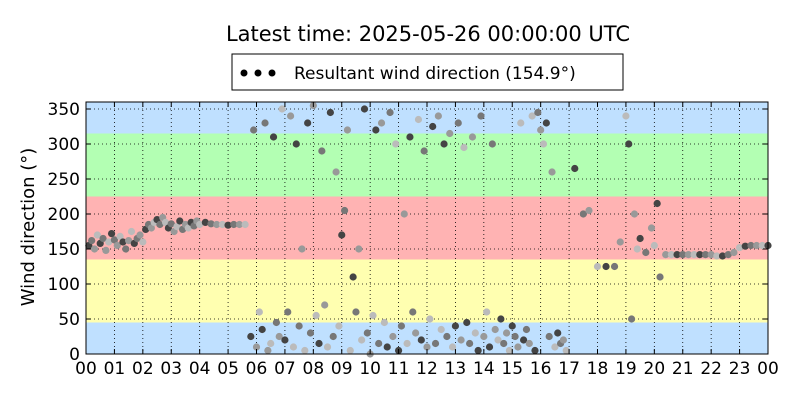 The image size is (800, 400). What do you see at coordinates (768, 369) in the screenshot?
I see `x-tick-label: 00` at bounding box center [768, 369].